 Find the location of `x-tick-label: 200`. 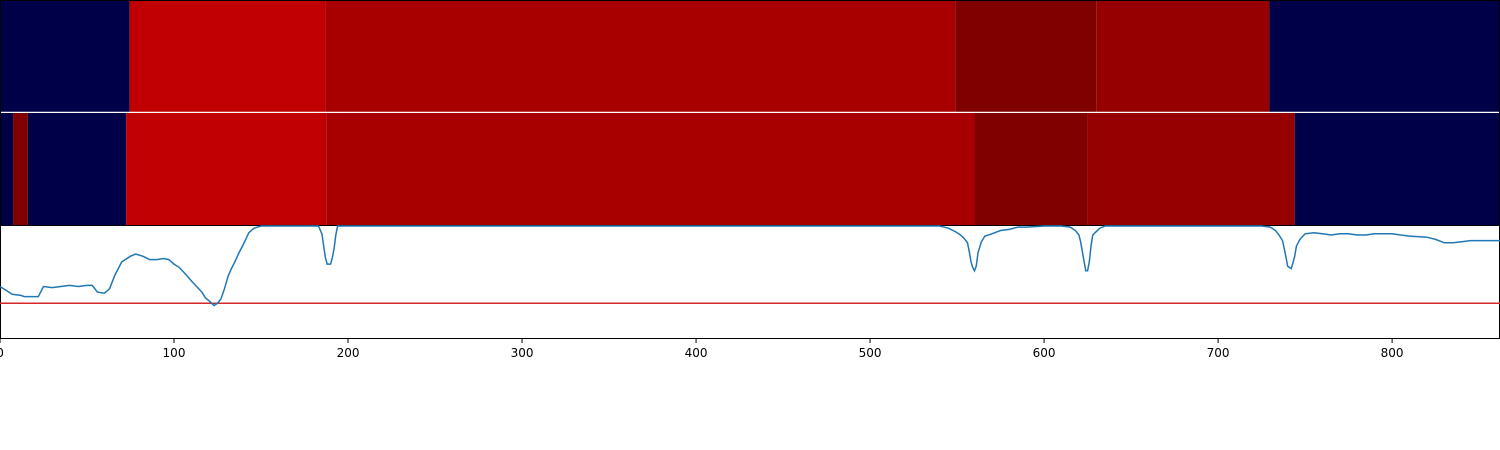

x-tick-label: 200 is located at coordinates (348, 353).